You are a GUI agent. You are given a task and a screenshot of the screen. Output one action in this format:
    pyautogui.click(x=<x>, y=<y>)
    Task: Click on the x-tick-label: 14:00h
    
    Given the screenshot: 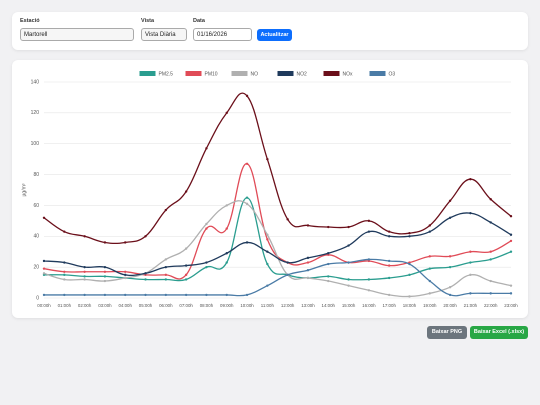 What is the action you would take?
    pyautogui.click(x=329, y=305)
    